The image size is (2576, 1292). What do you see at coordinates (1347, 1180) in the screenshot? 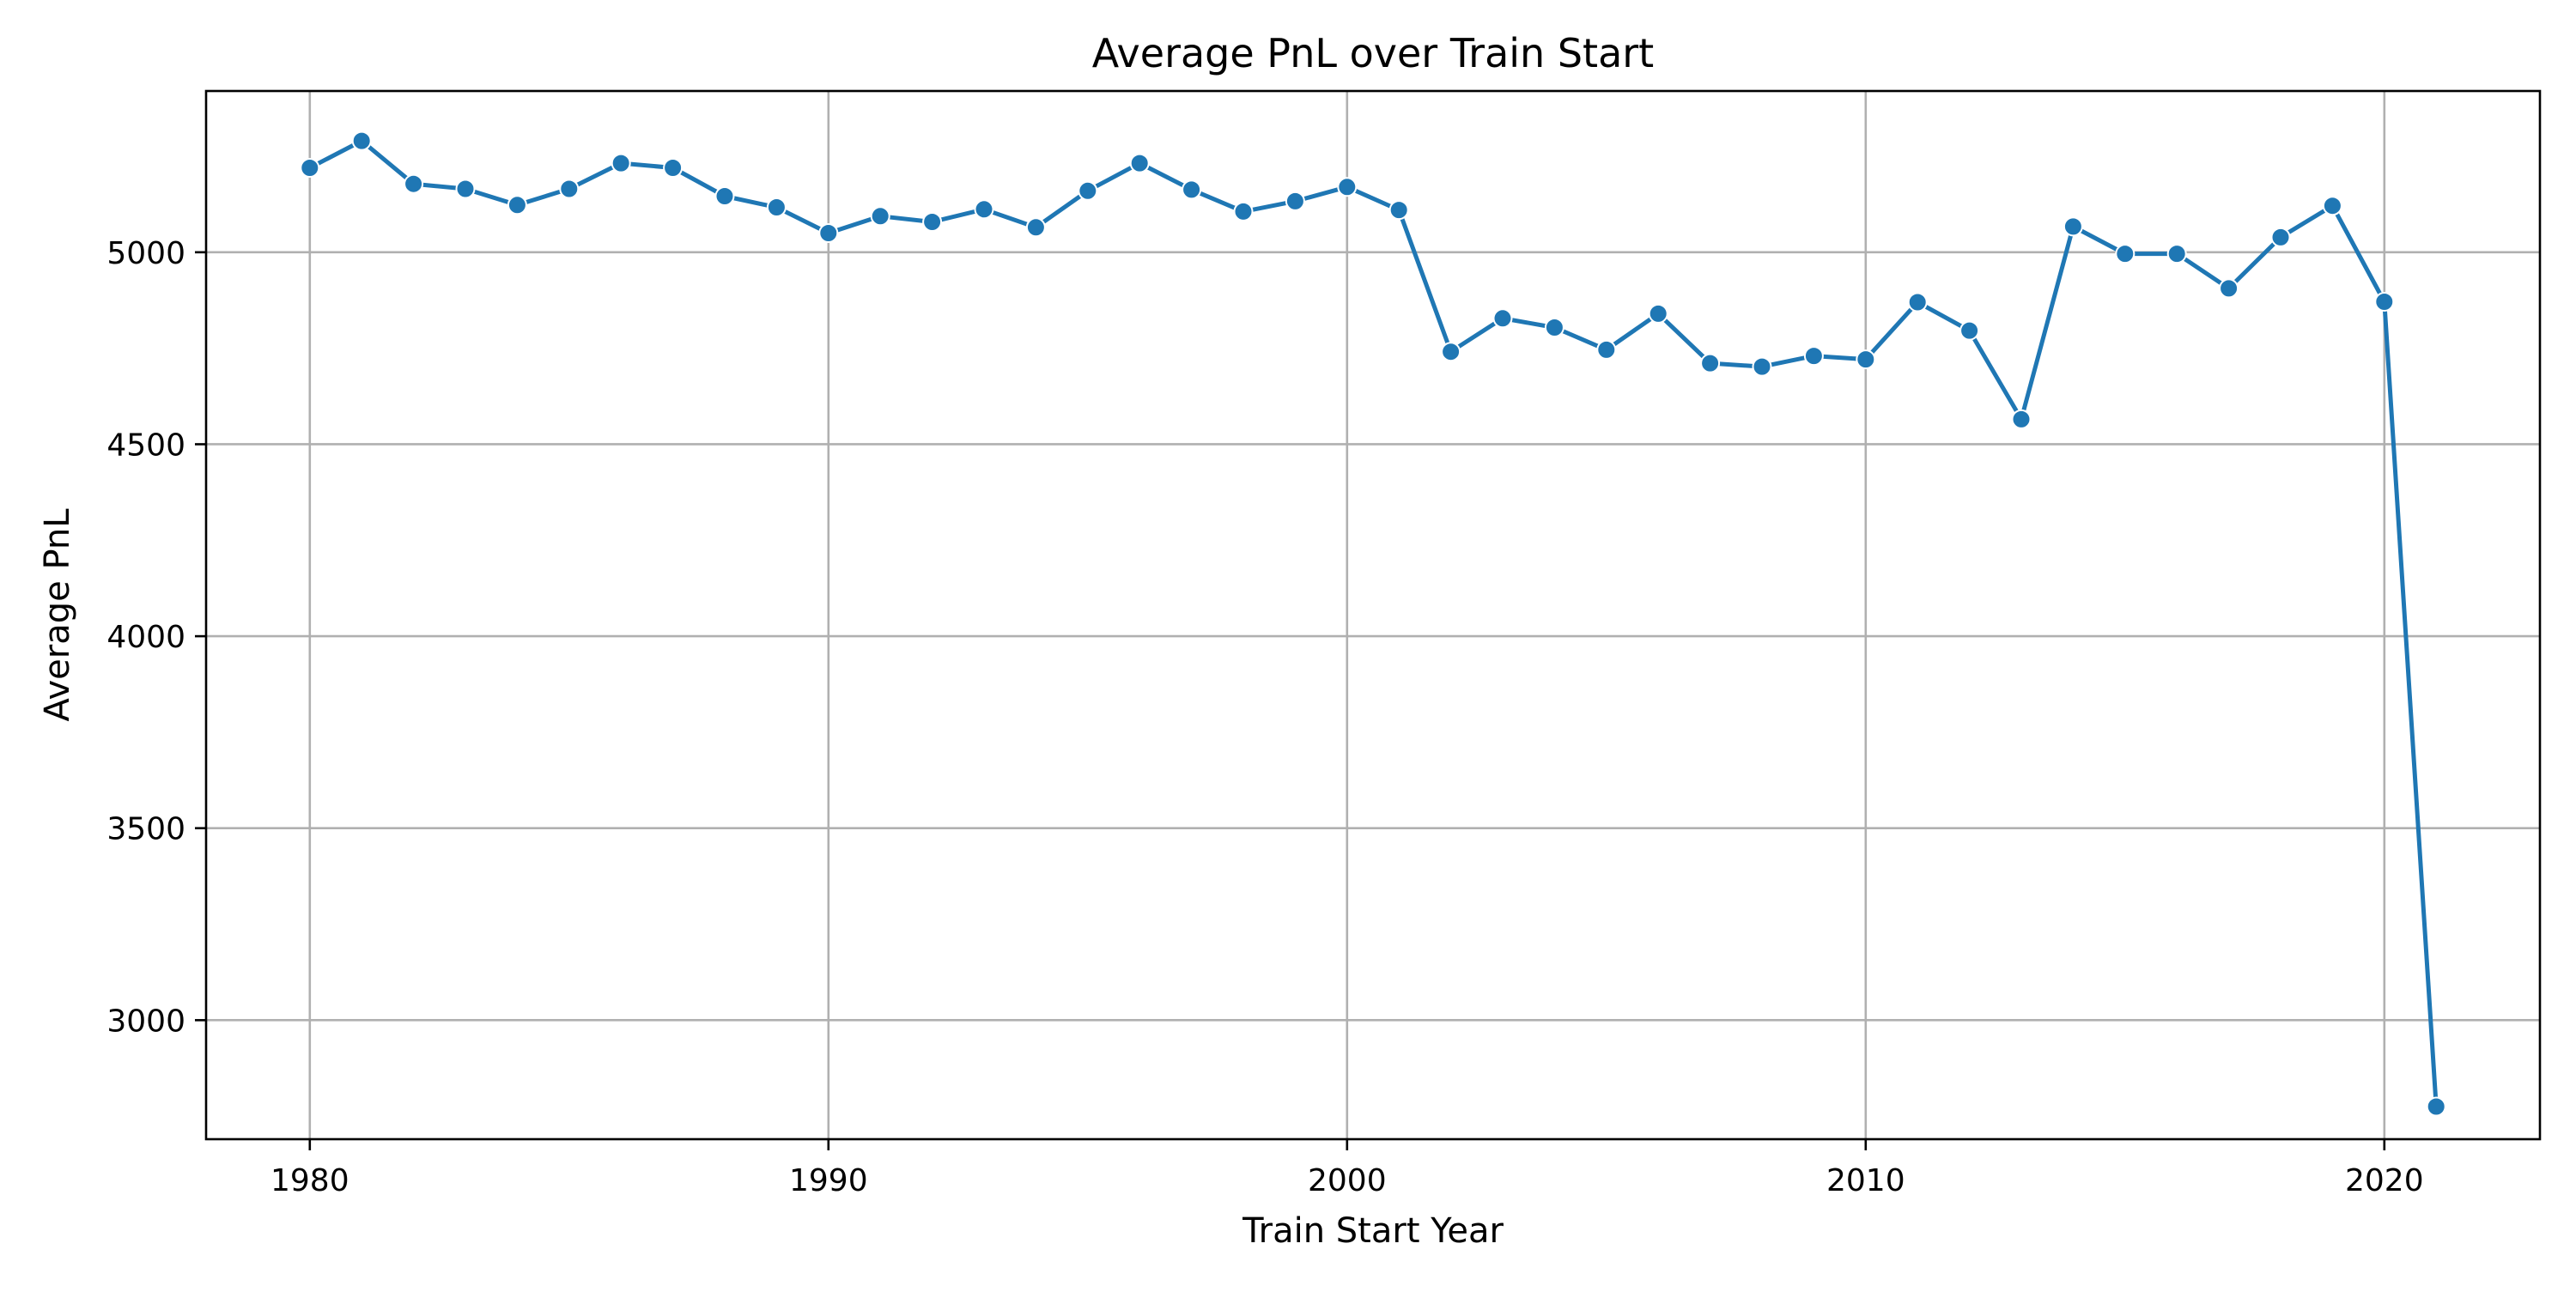
I see `x-tick-label: 2000` at bounding box center [1347, 1180].